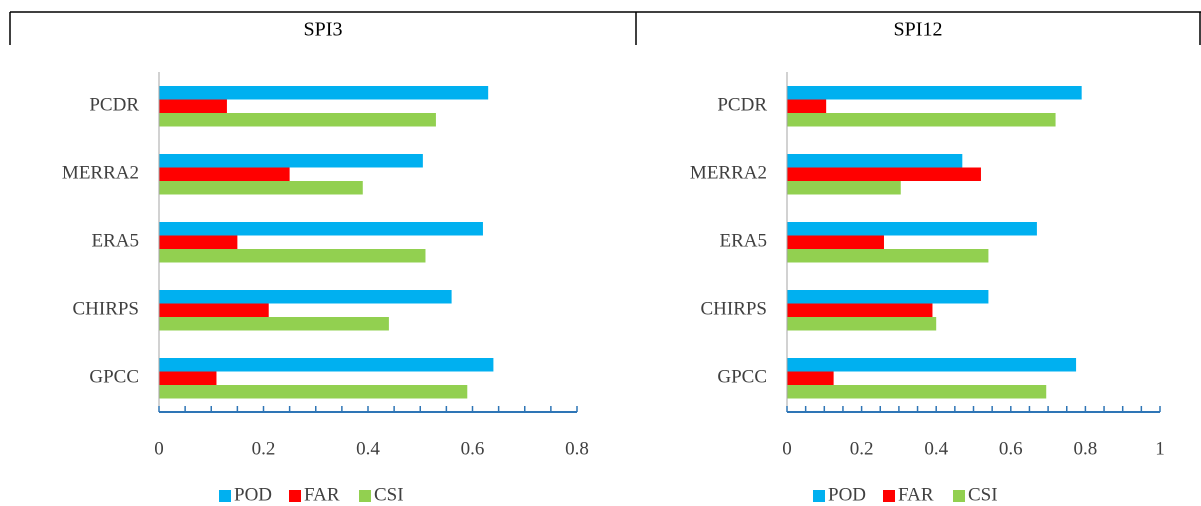  Describe the element at coordinates (323, 30) in the screenshot. I see `chart-title: SPI3` at that location.